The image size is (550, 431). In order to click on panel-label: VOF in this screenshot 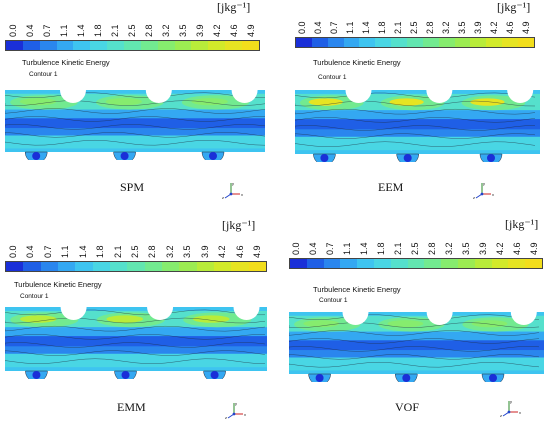, I will do `click(407, 407)`.